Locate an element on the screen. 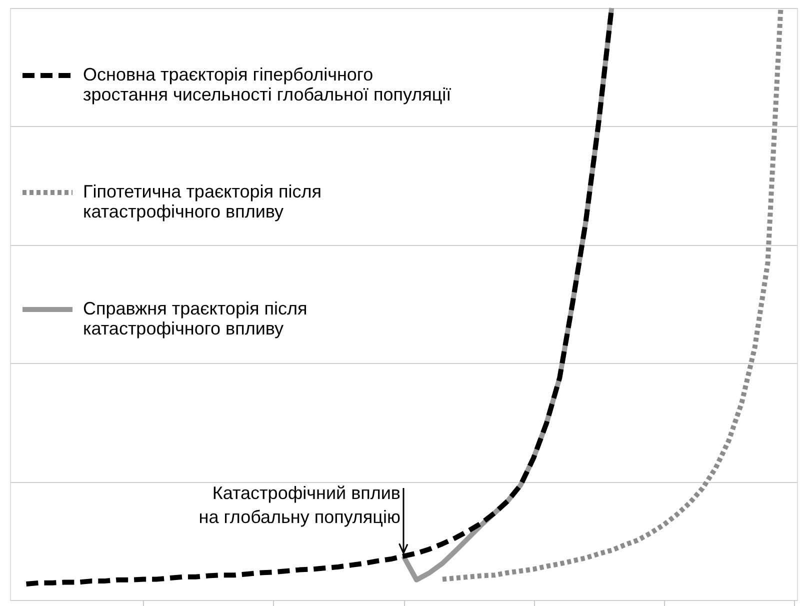 The width and height of the screenshot is (800, 606). legend-label: Основна траєкторія гіперболічного зростання чисельності глобальної популяції is located at coordinates (267, 84).